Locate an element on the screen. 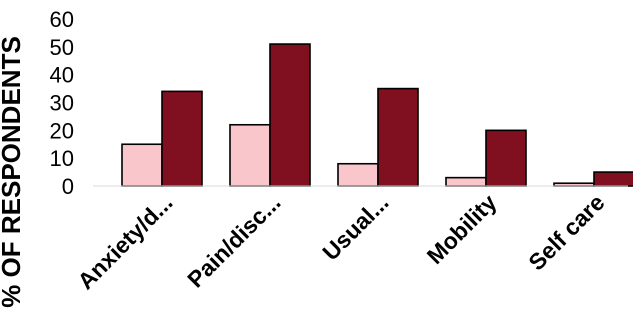  y-tick-label: 30 is located at coordinates (62, 103).